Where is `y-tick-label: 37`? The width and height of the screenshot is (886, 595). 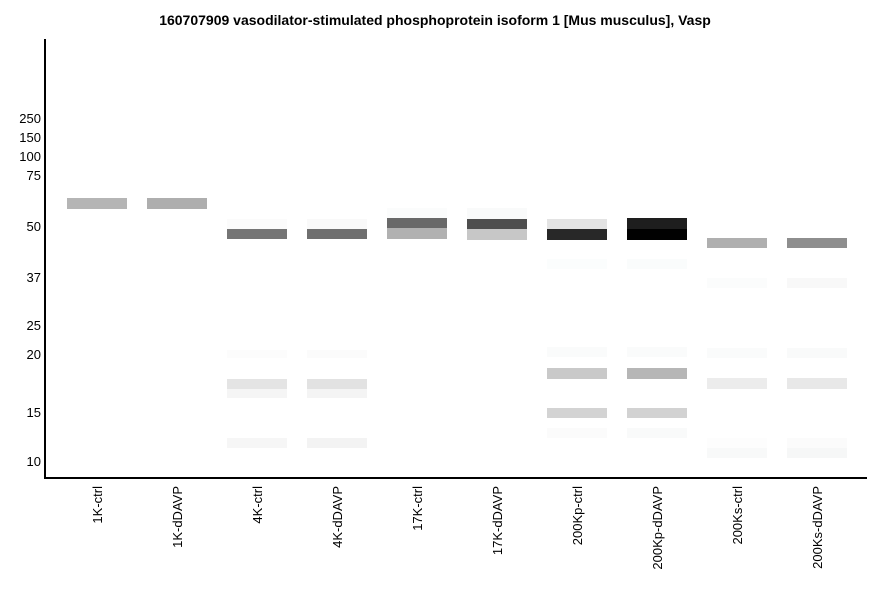 y-tick-label: 37 is located at coordinates (33, 277).